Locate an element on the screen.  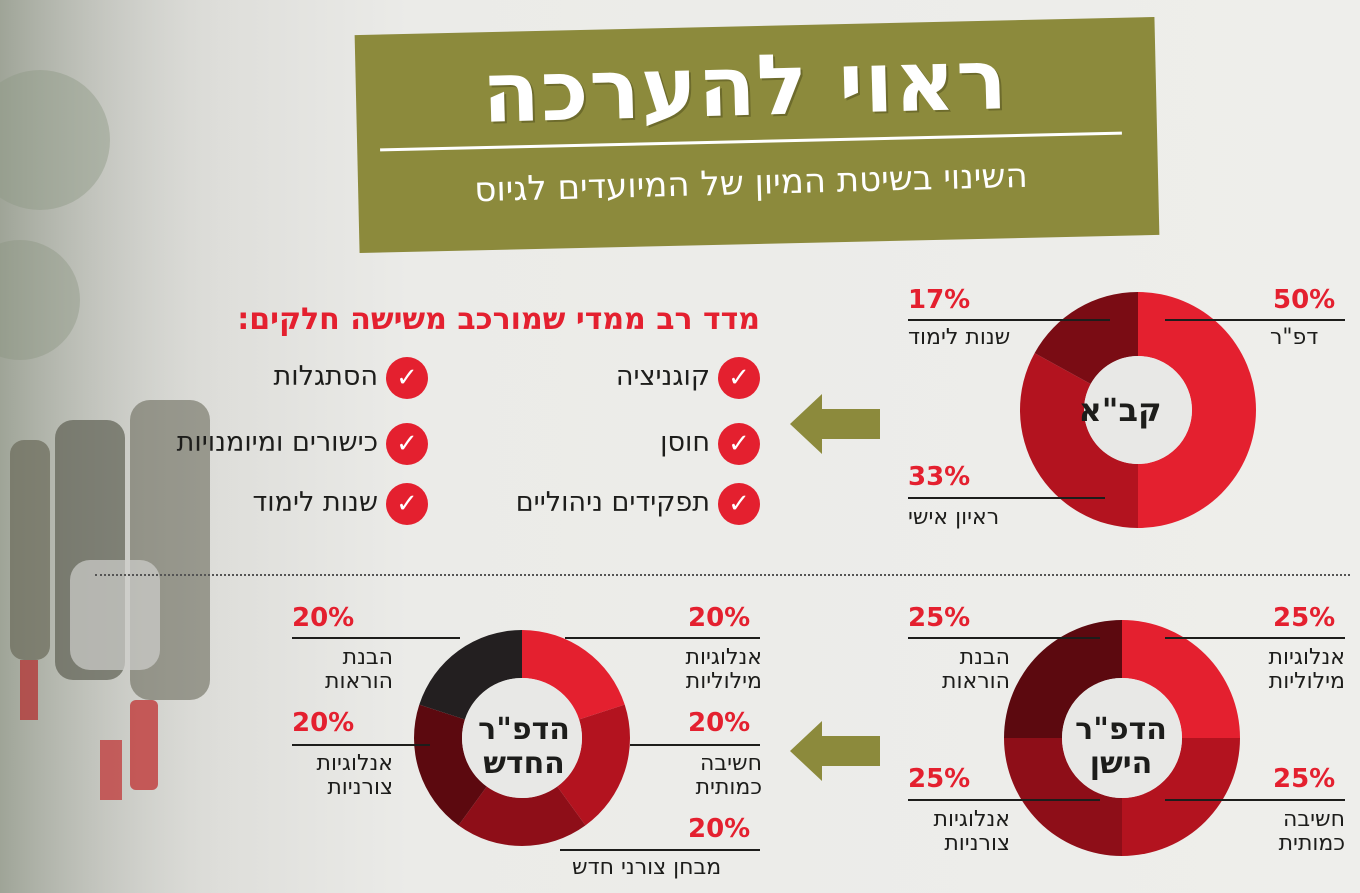
old-dapar-label-1: חשיבה כמותית is located at coordinates (1311, 831).